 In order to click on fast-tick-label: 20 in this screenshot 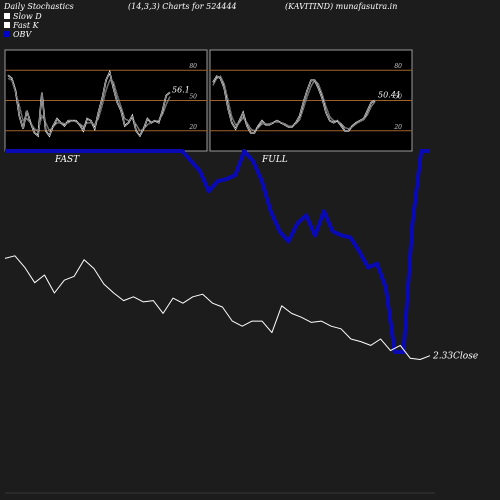, I will do `click(192, 127)`.